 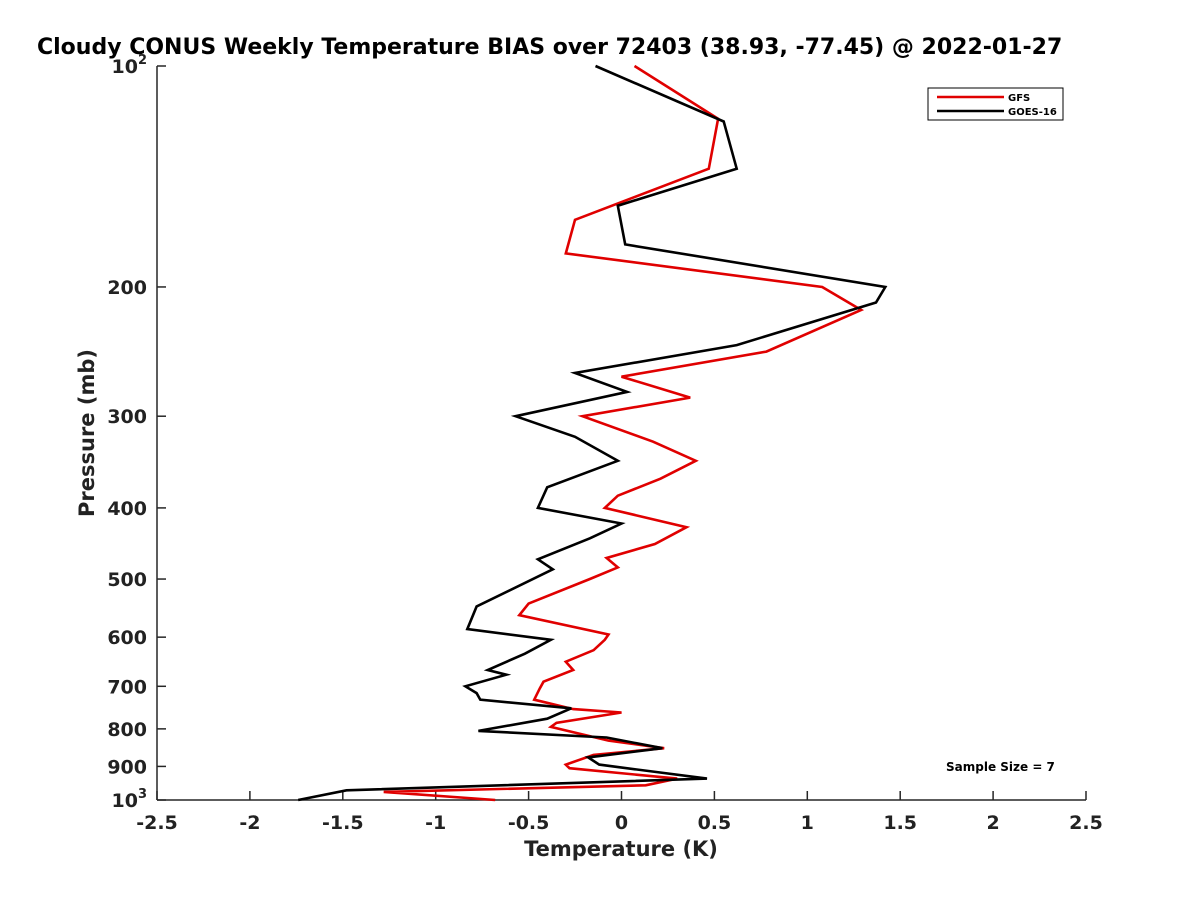 I want to click on x-tick-label: -0.5, so click(x=529, y=823).